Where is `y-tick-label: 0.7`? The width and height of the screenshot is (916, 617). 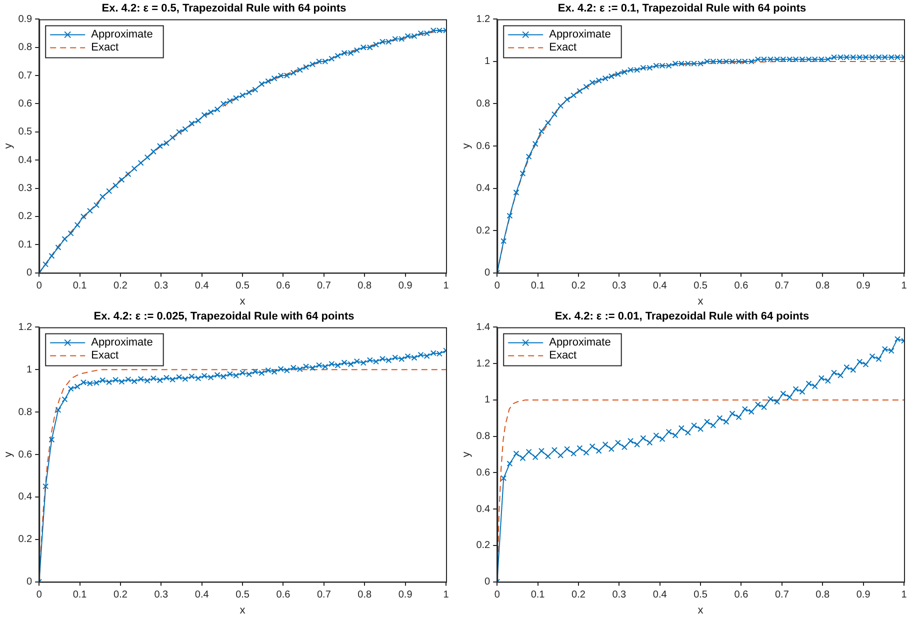 y-tick-label: 0.7 is located at coordinates (25, 76).